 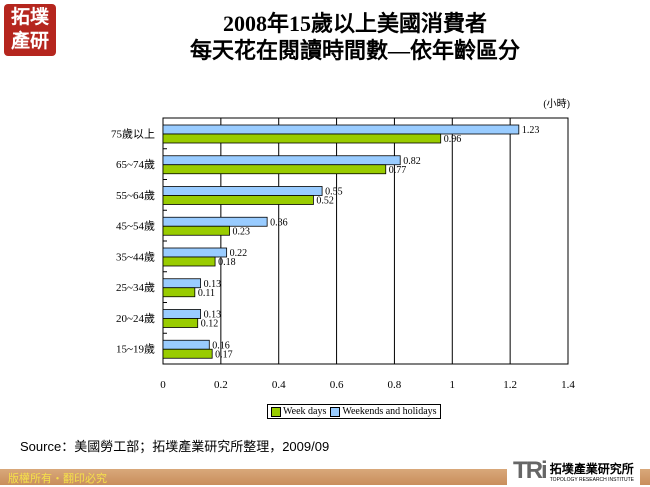 What do you see at coordinates (355, 37) in the screenshot?
I see `chart-title: 2008年15歲以上美國消費者 每天花在閱讀時間數—依年齡區分` at bounding box center [355, 37].